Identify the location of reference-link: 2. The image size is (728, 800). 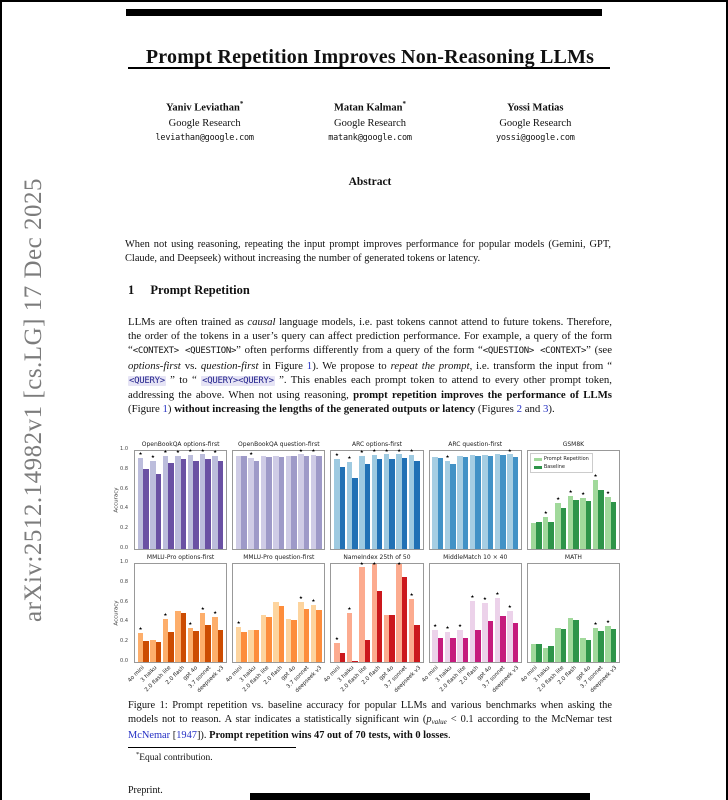
(519, 409).